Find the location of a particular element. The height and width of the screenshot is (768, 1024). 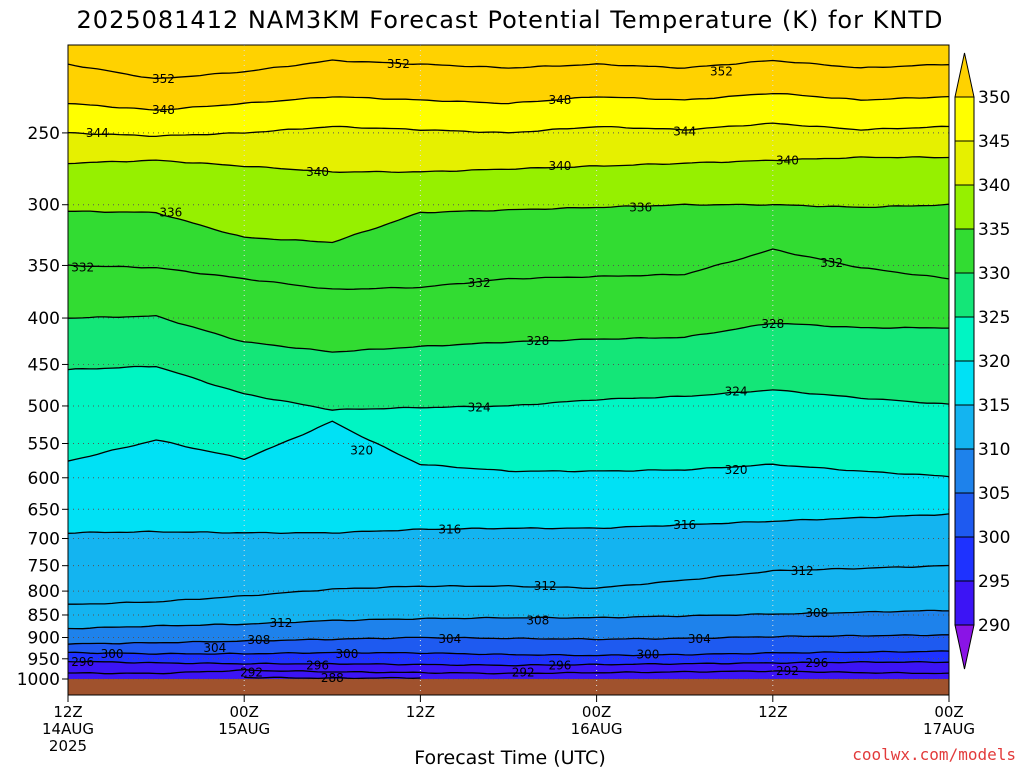

y-tick-label-300: 300 is located at coordinates (44, 206).